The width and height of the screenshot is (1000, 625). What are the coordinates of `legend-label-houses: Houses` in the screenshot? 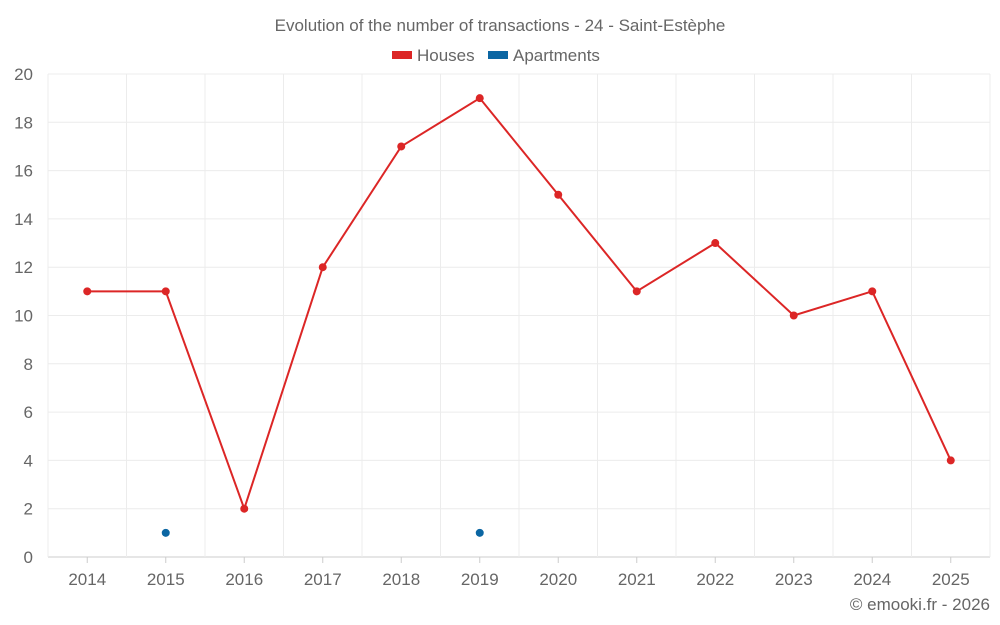 It's located at (446, 55).